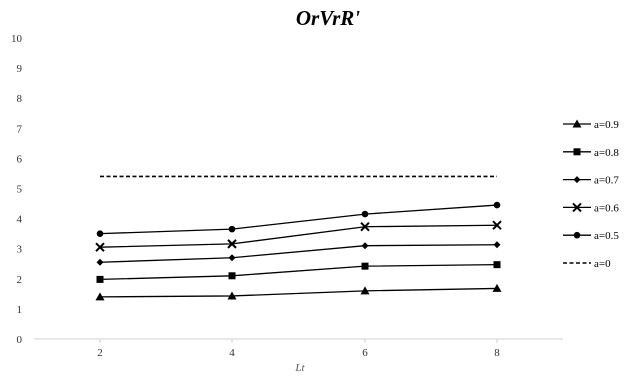 The height and width of the screenshot is (376, 632). What do you see at coordinates (497, 353) in the screenshot?
I see `x-tick-label: 8` at bounding box center [497, 353].